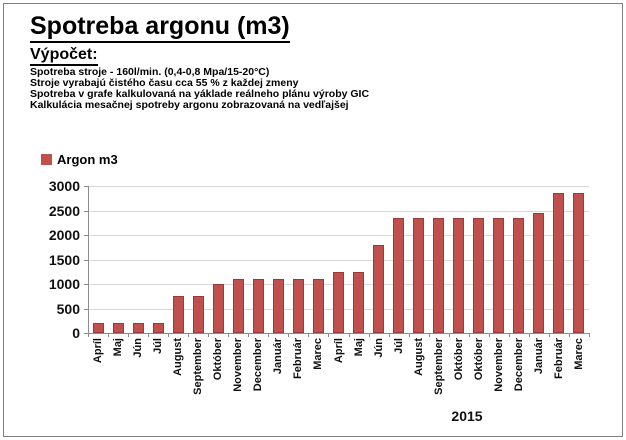 The image size is (626, 440). Describe the element at coordinates (467, 416) in the screenshot. I see `year-axis-label: 2015` at that location.